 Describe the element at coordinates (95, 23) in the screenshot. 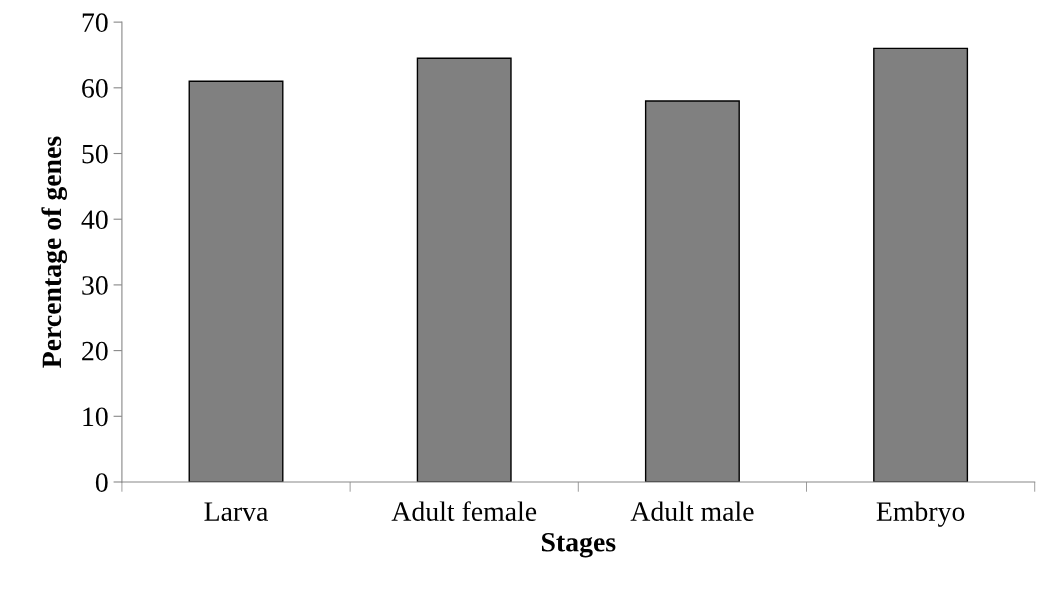

I see `y-tick-label: 70` at that location.